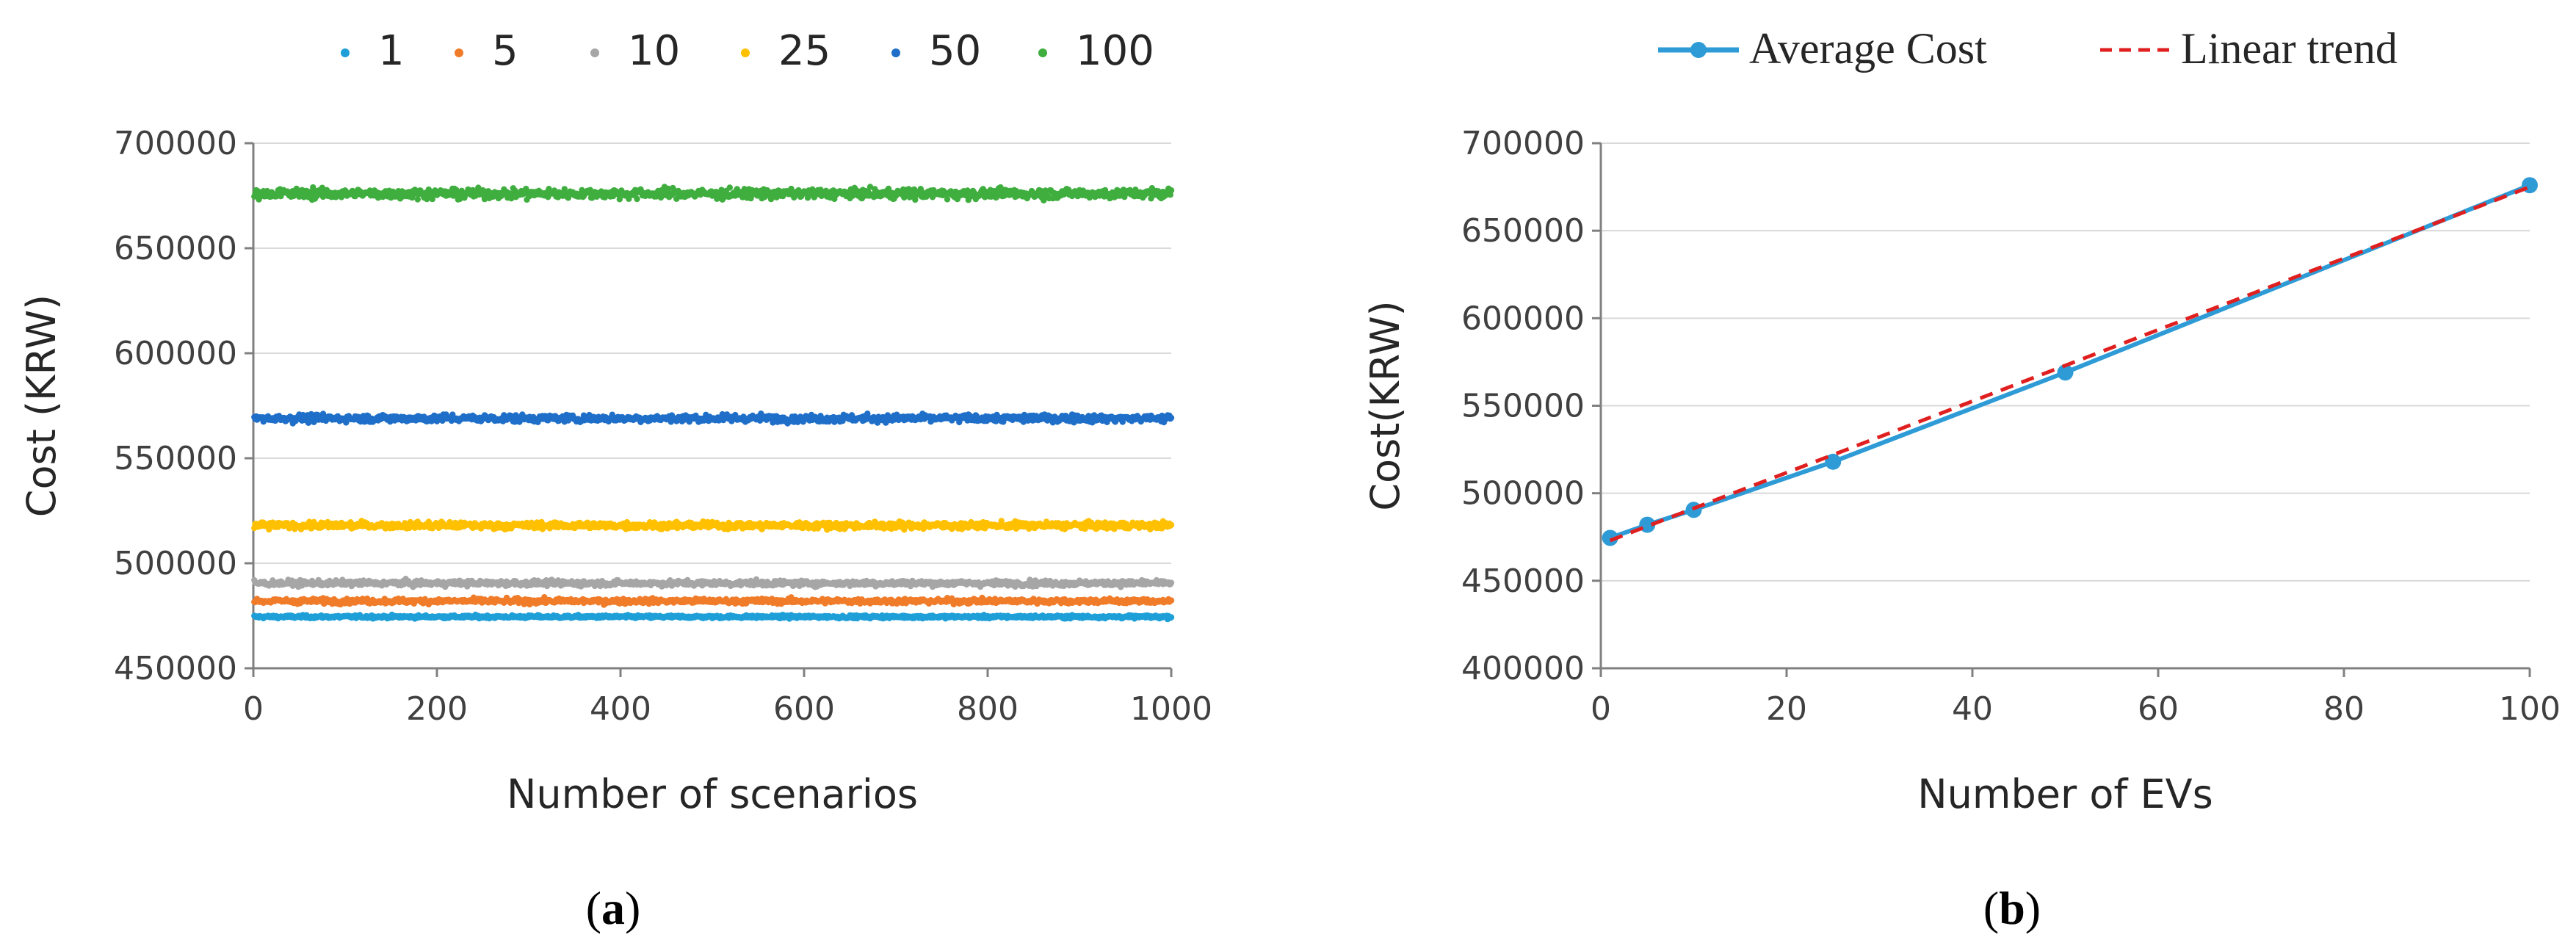 This screenshot has height=951, width=2576. Describe the element at coordinates (437, 709) in the screenshot. I see `x-tick-label: 200` at that location.